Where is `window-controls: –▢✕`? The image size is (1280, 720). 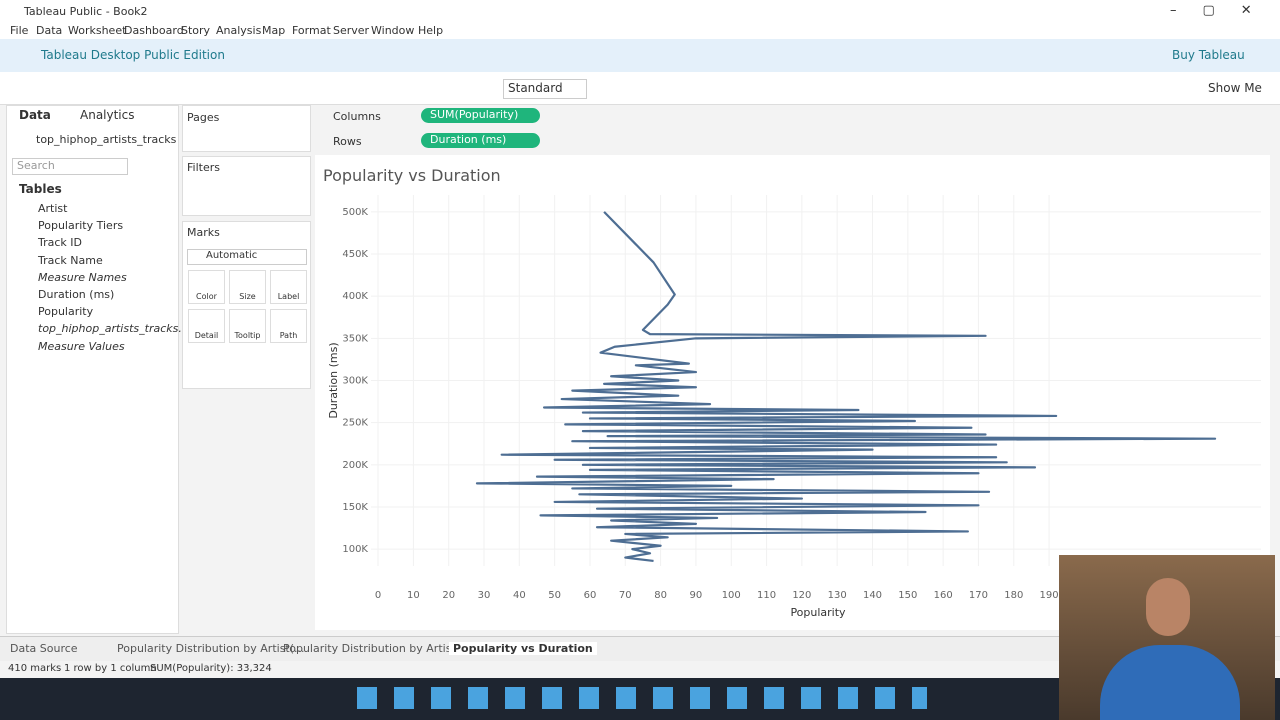 window-controls: –▢✕ is located at coordinates (1224, 10).